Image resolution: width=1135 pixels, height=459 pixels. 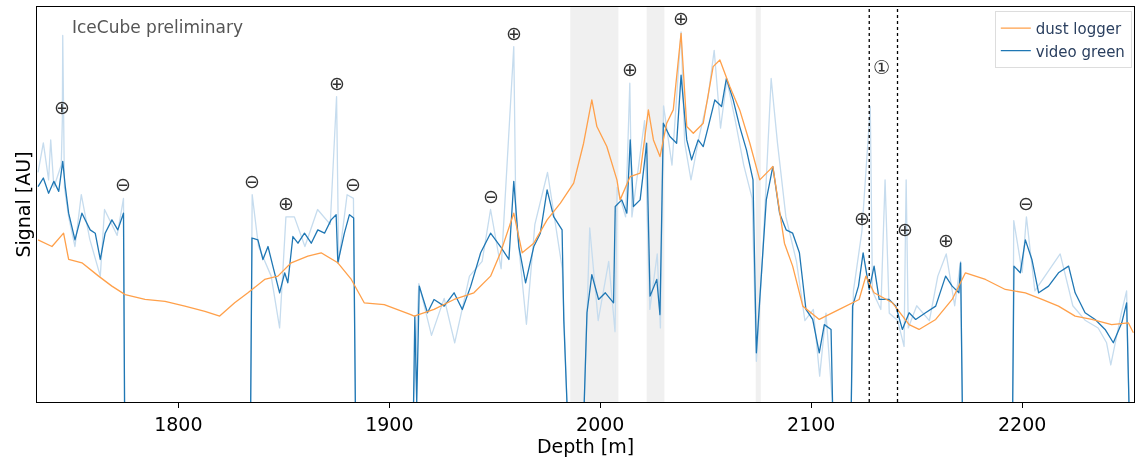 What do you see at coordinates (811, 423) in the screenshot?
I see `x-tick-label: 2100` at bounding box center [811, 423].